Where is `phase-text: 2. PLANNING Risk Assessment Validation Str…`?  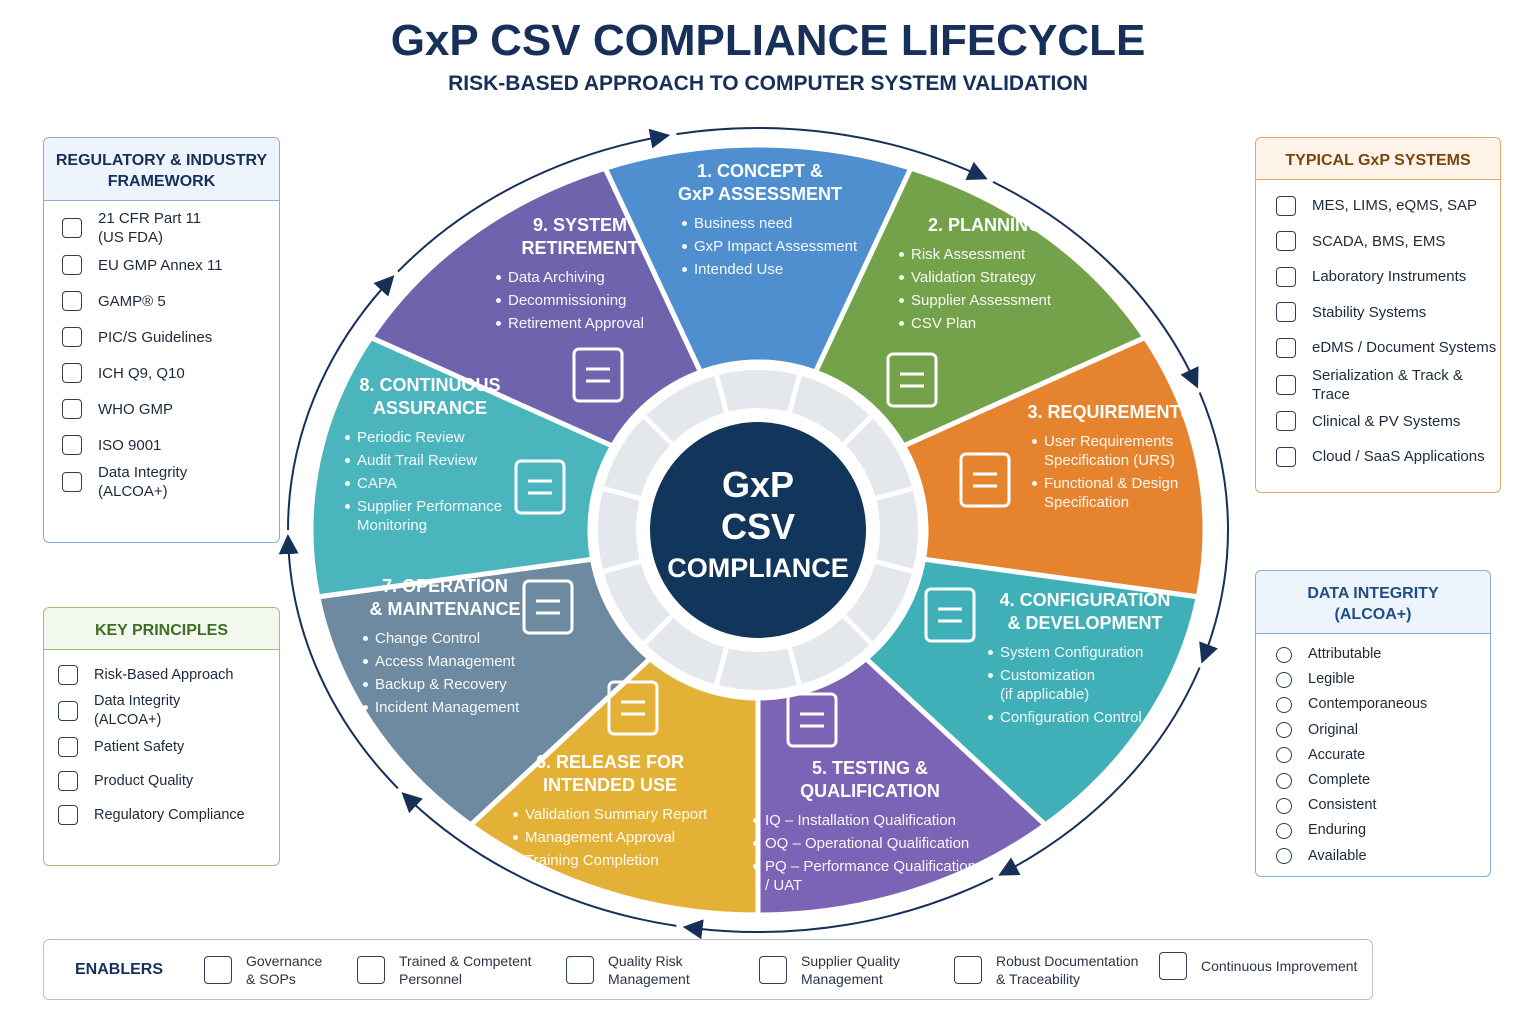
phase-text: 2. PLANNING Risk Assessment Validation Str… is located at coordinates (985, 275).